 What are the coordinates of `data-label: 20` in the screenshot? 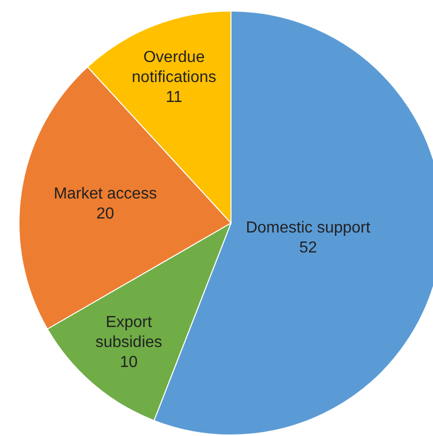 It's located at (105, 213).